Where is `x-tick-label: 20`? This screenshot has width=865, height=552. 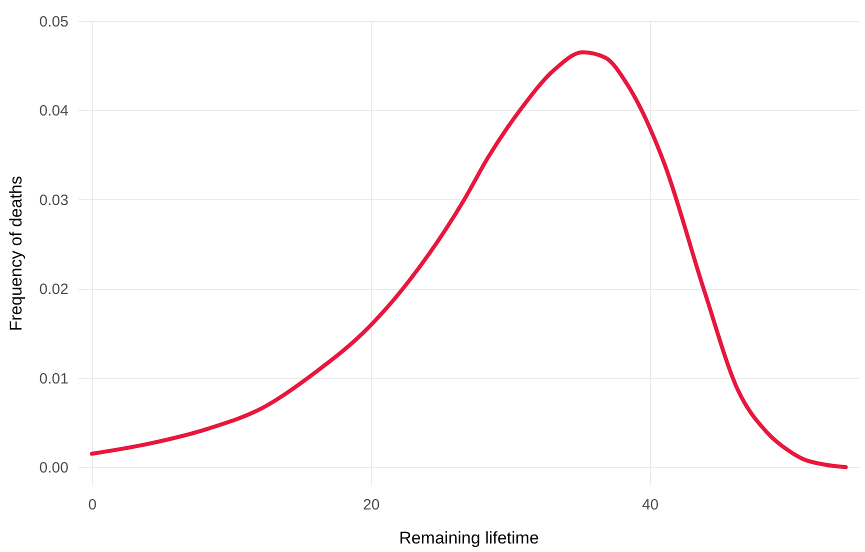
x-tick-label: 20 is located at coordinates (371, 505).